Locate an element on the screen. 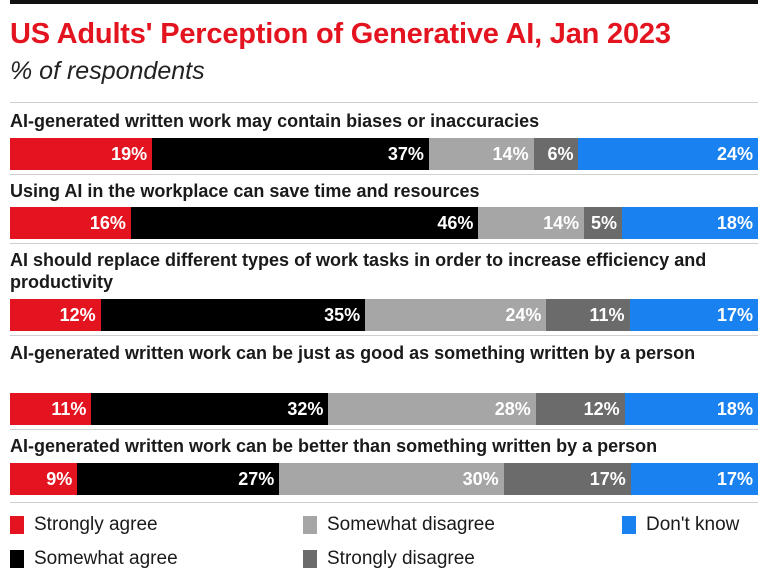 The image size is (768, 575). bar-segment: 37% is located at coordinates (290, 154).